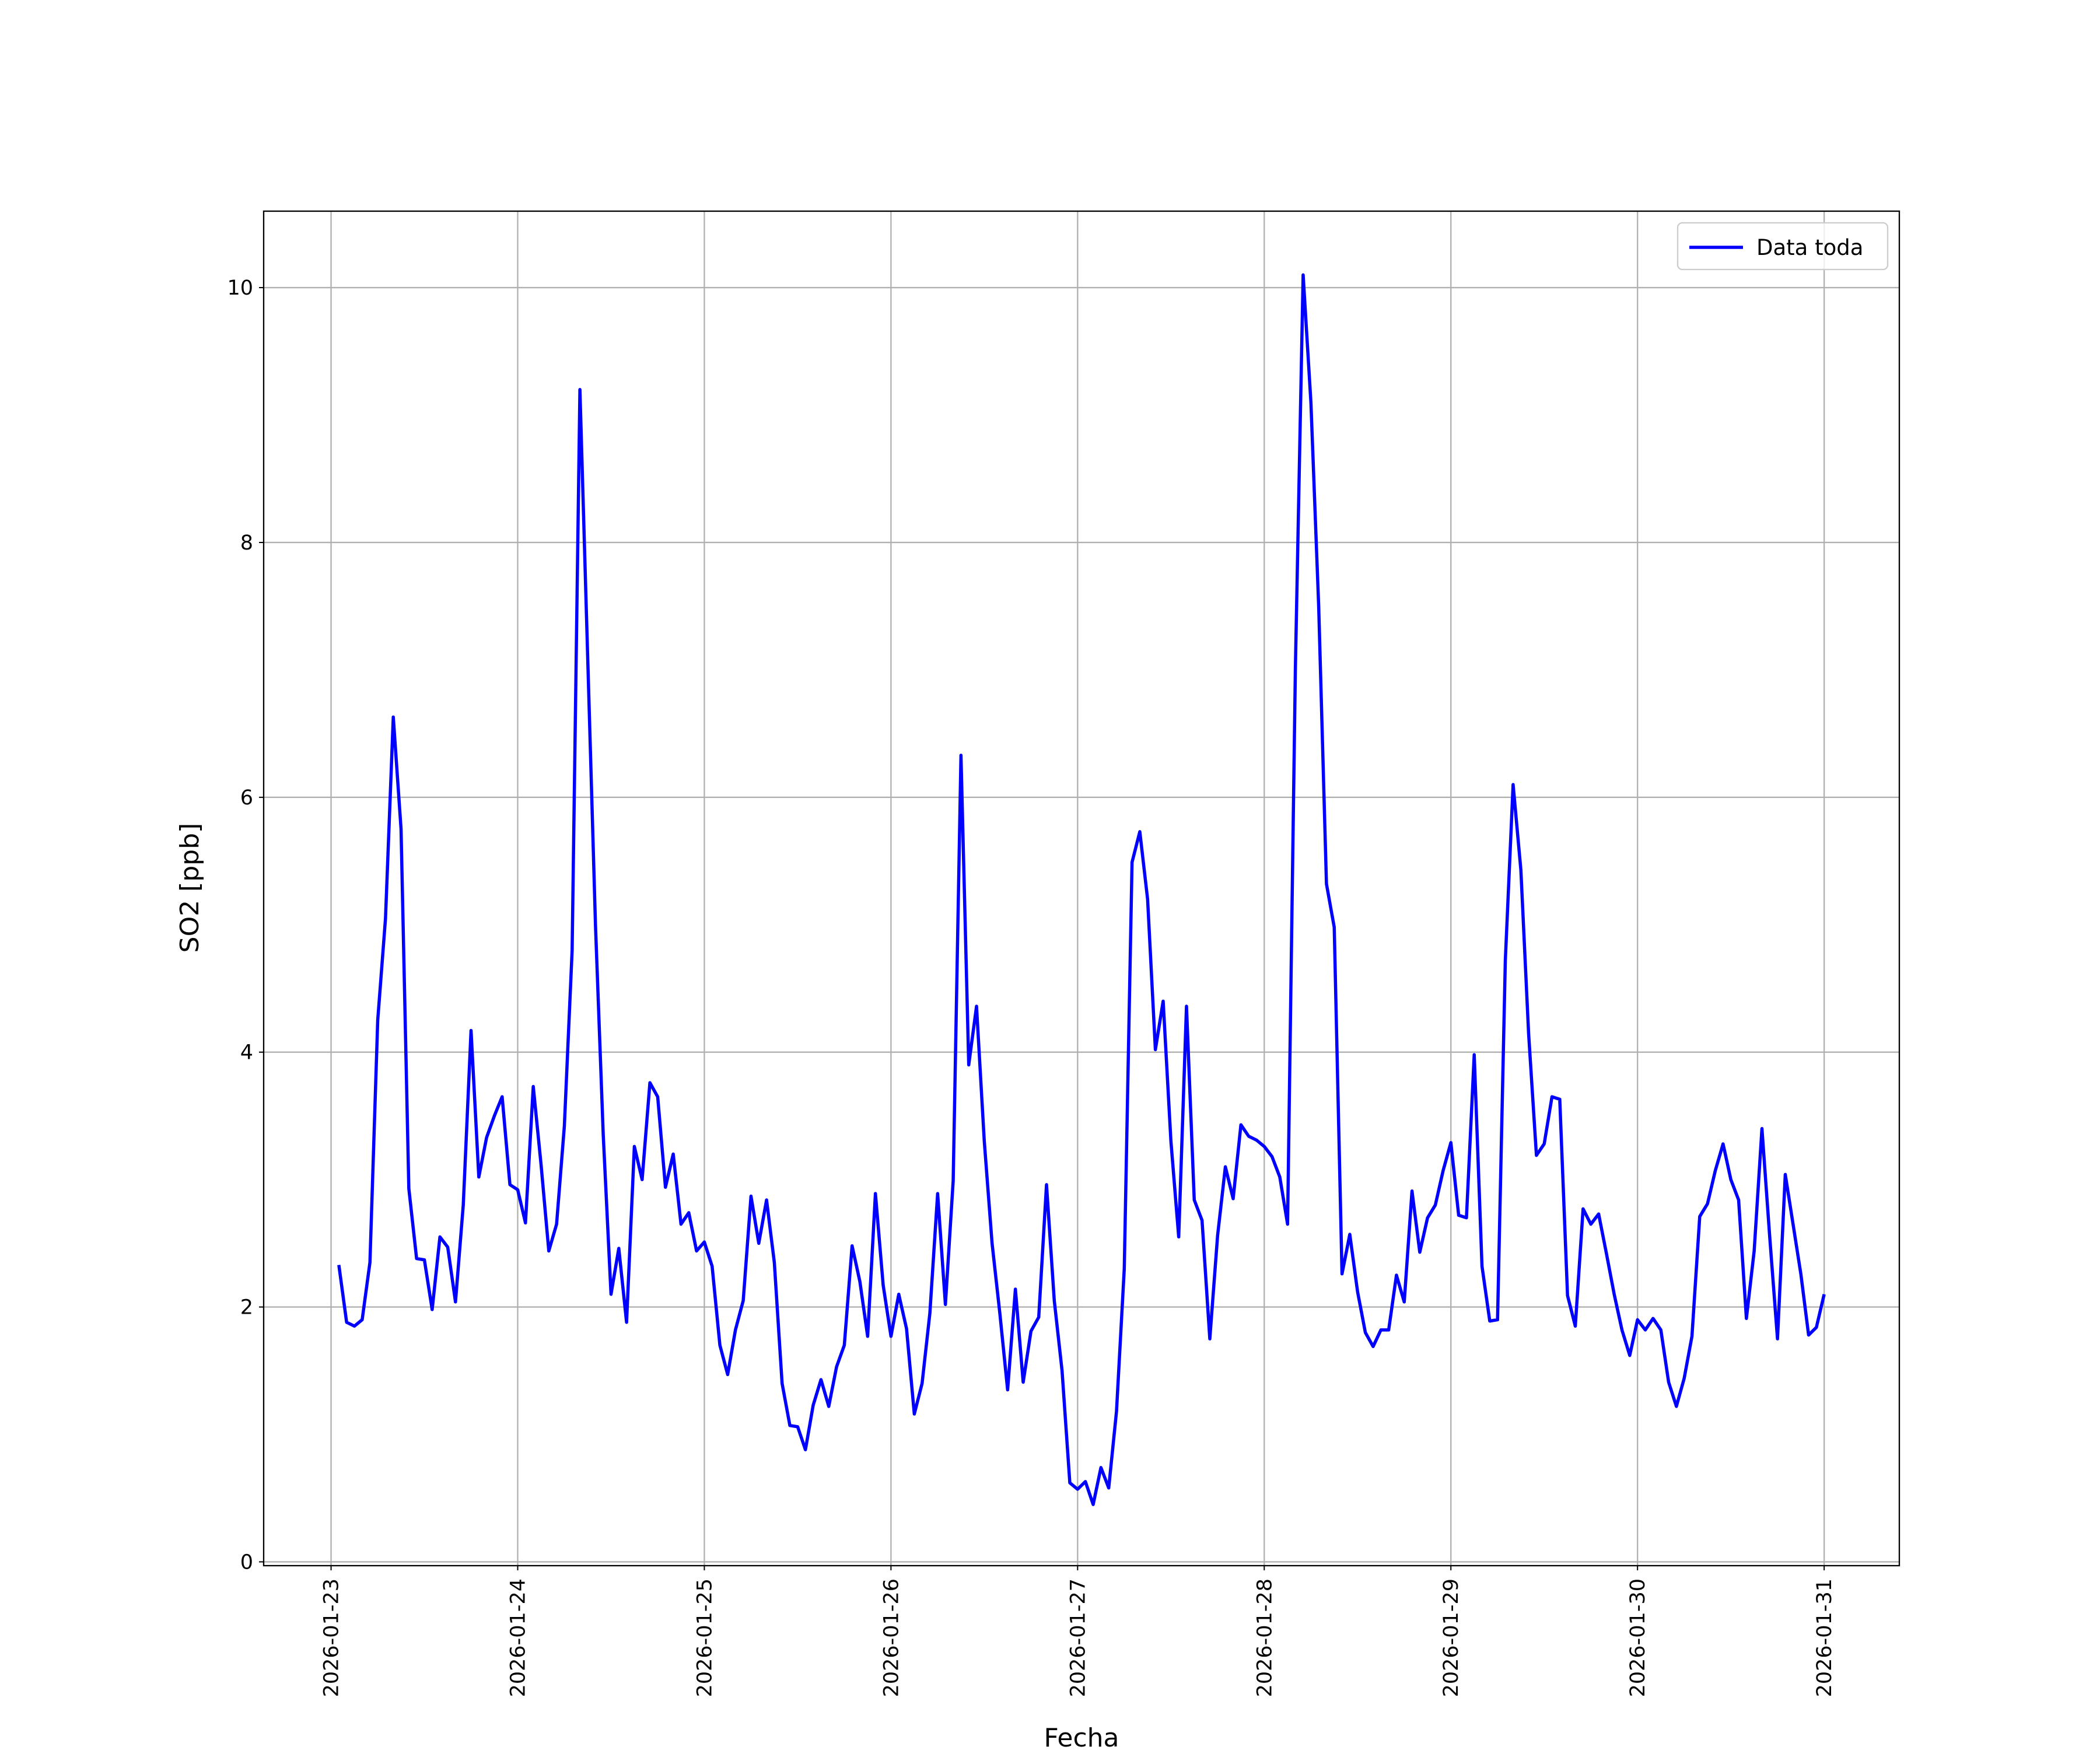 This screenshot has height=1750, width=2100. I want to click on x-tick-label: 2026-01-26, so click(891, 1637).